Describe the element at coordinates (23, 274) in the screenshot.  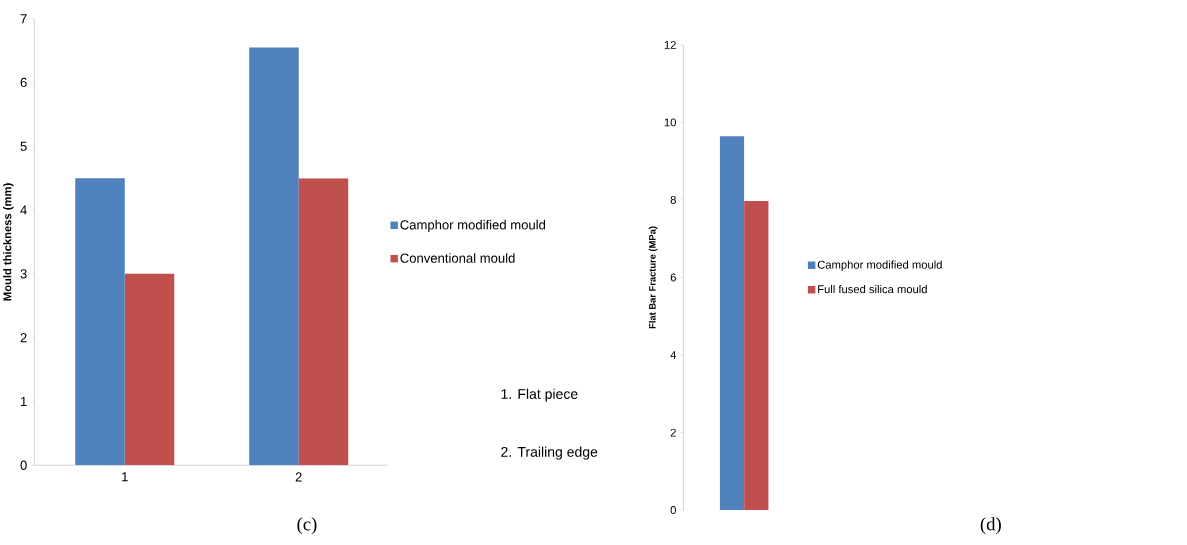
I see `y-tick-label: 3` at that location.